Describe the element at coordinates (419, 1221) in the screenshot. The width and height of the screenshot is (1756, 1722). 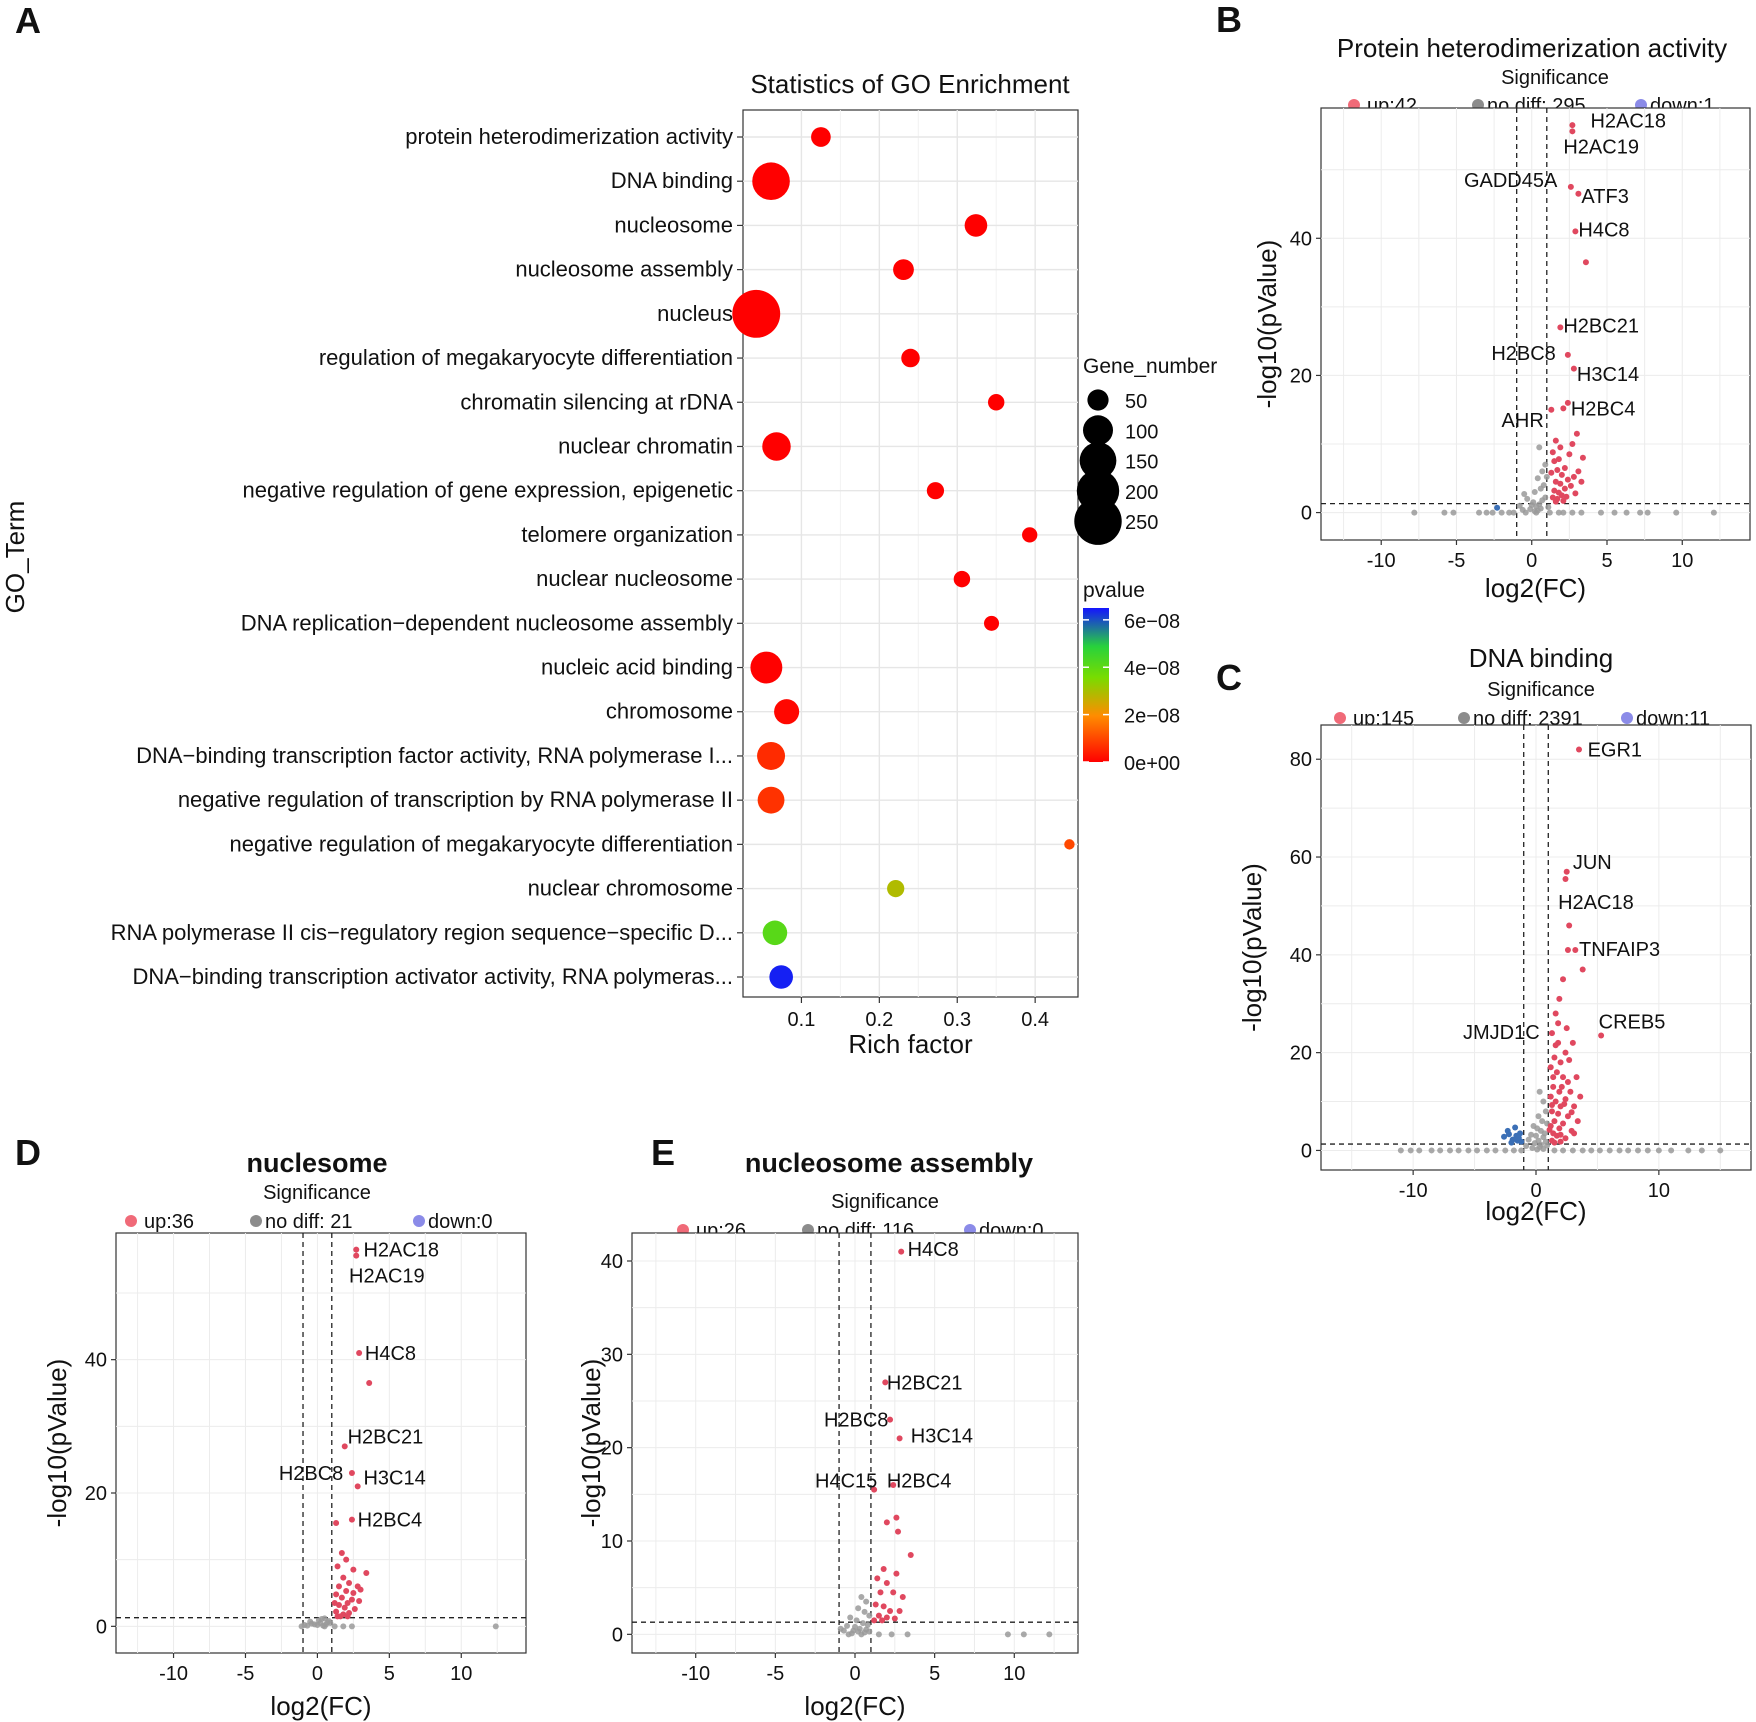
I see `legend-down-key` at that location.